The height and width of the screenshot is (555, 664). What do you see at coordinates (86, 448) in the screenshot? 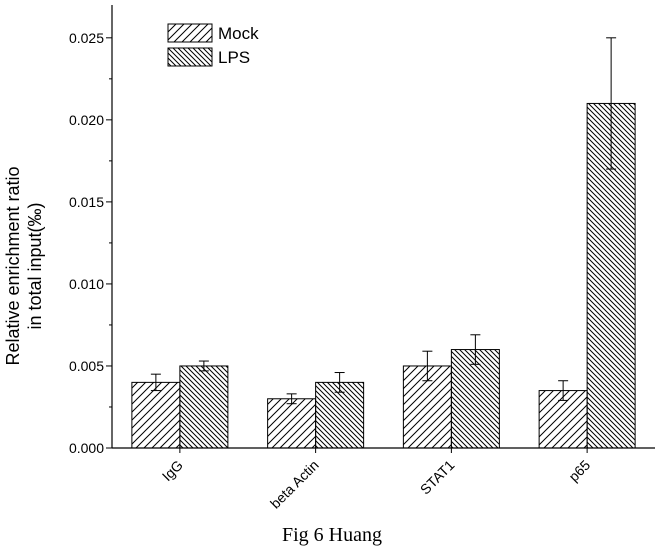
I see `y-tick-label-0: 0.000` at bounding box center [86, 448].